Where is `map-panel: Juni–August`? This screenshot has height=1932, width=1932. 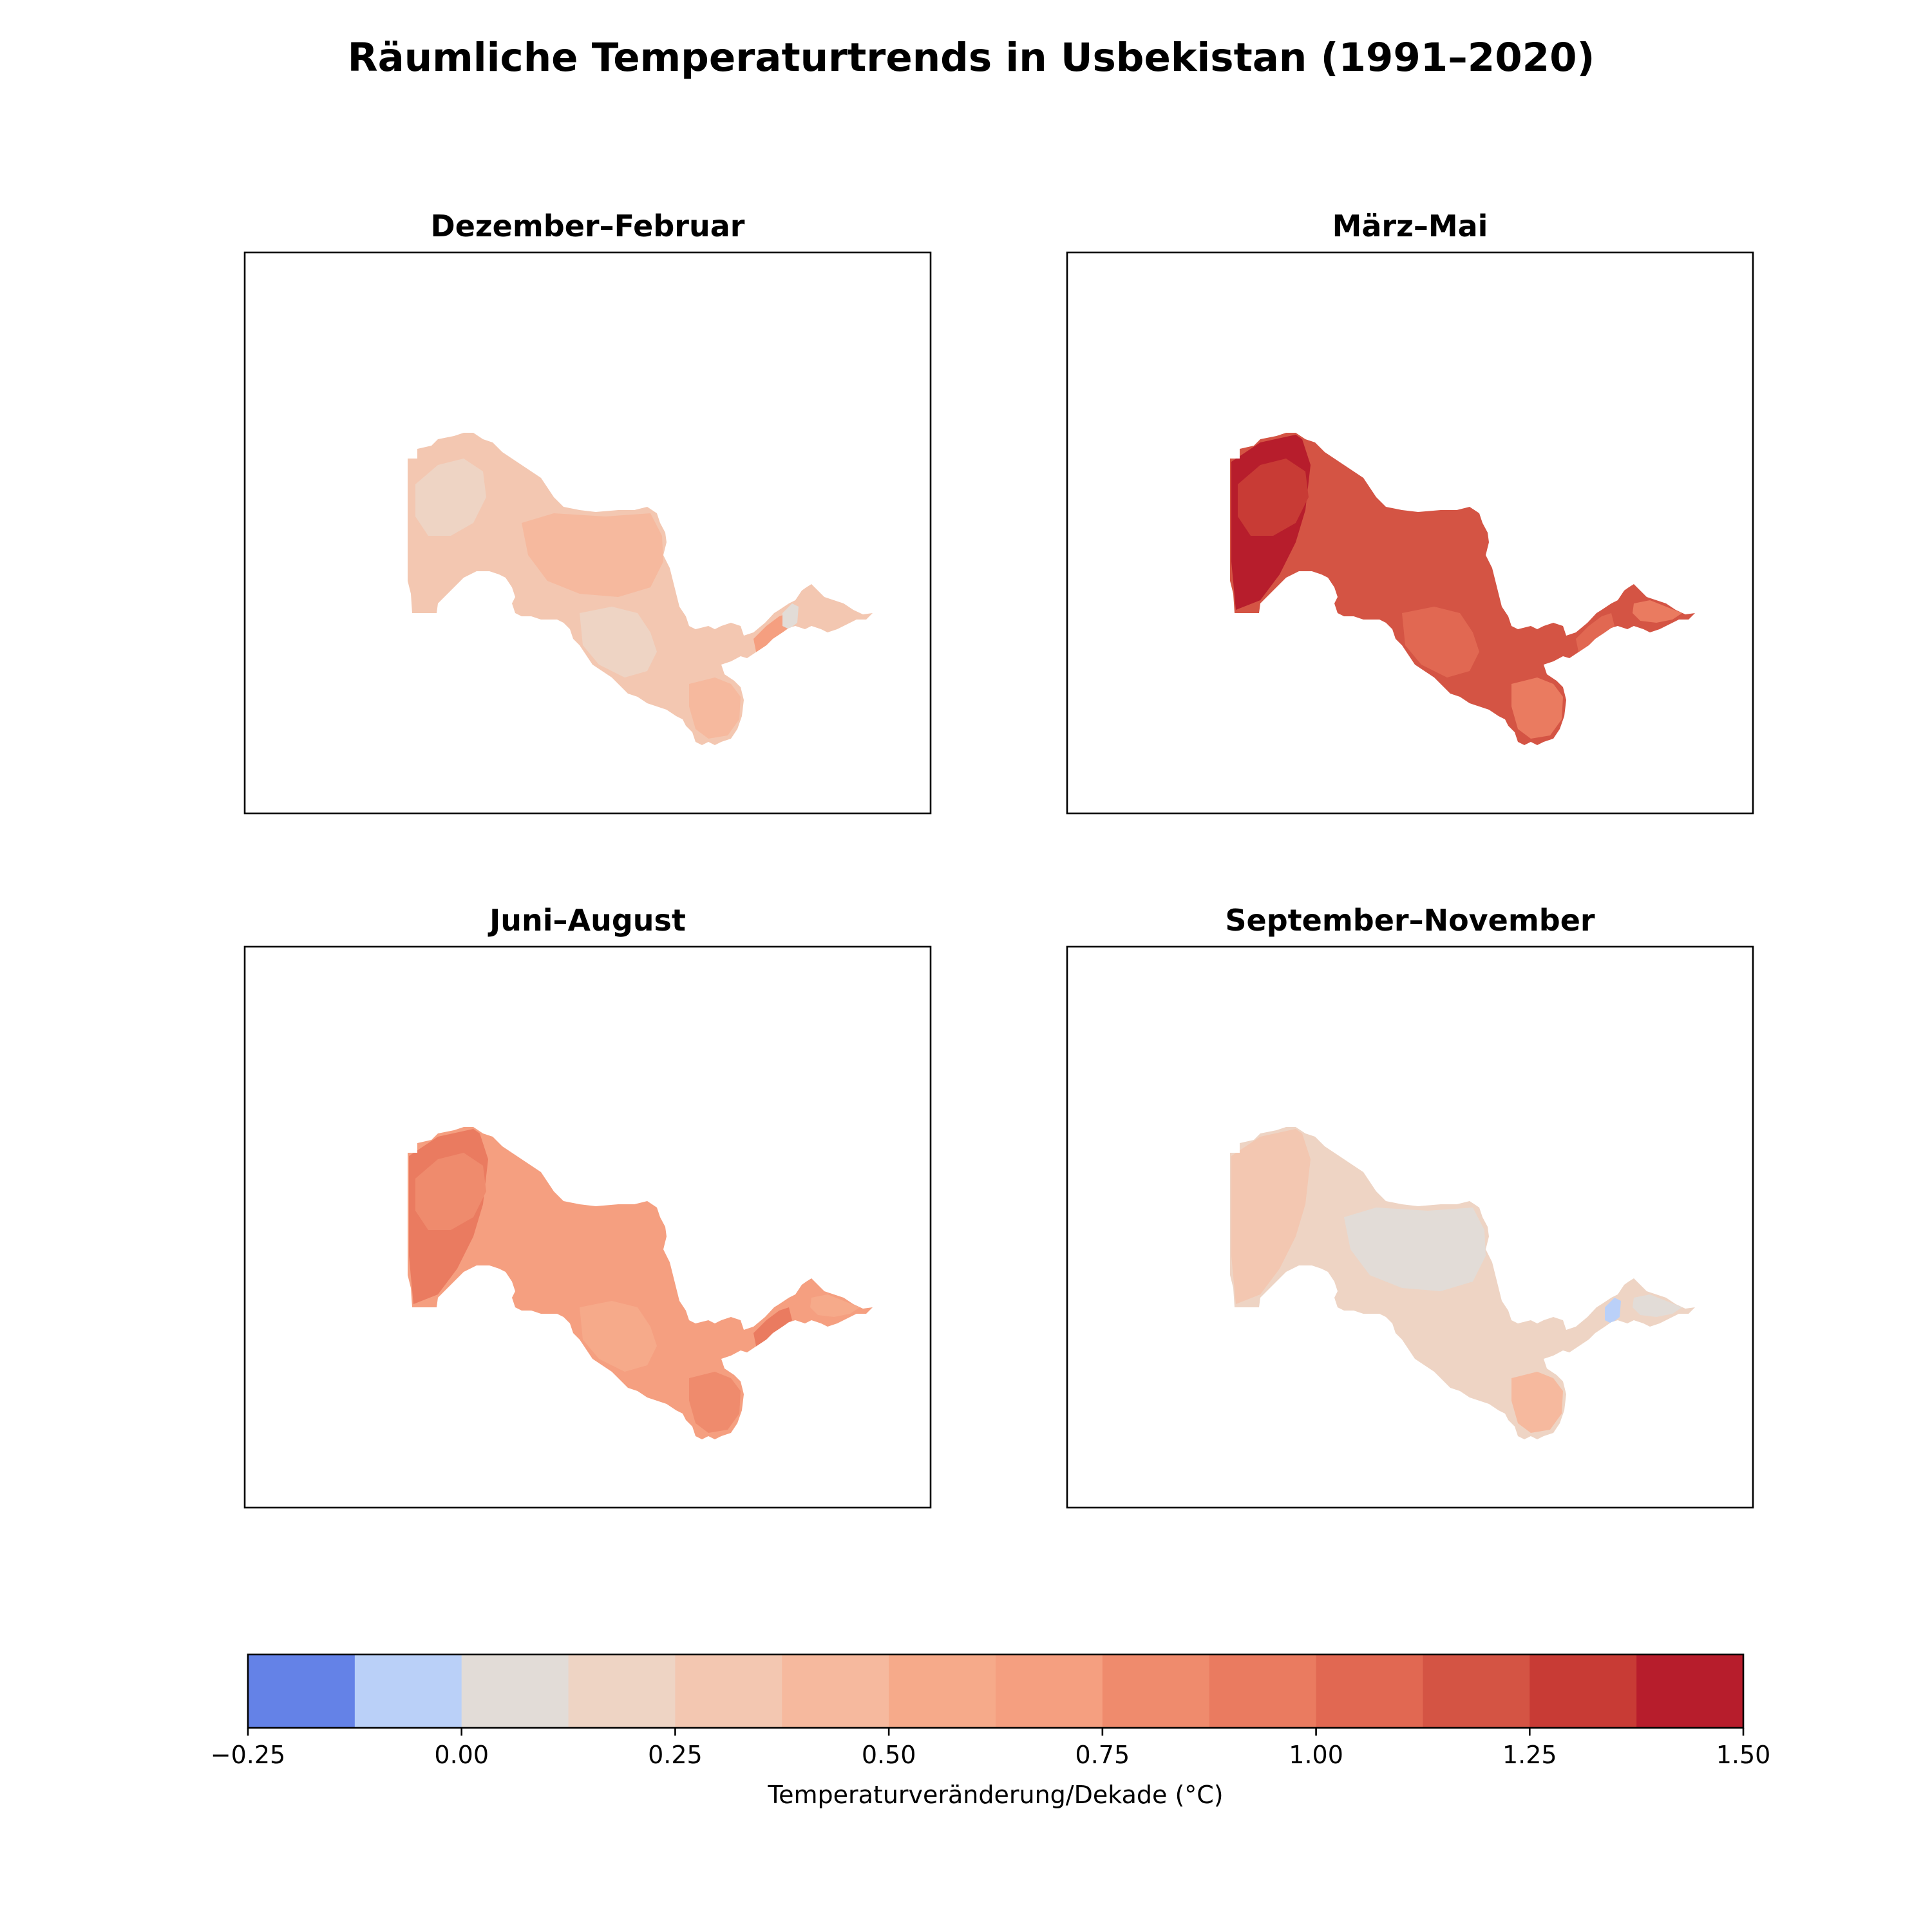
map-panel: Juni–August is located at coordinates (587, 1206).